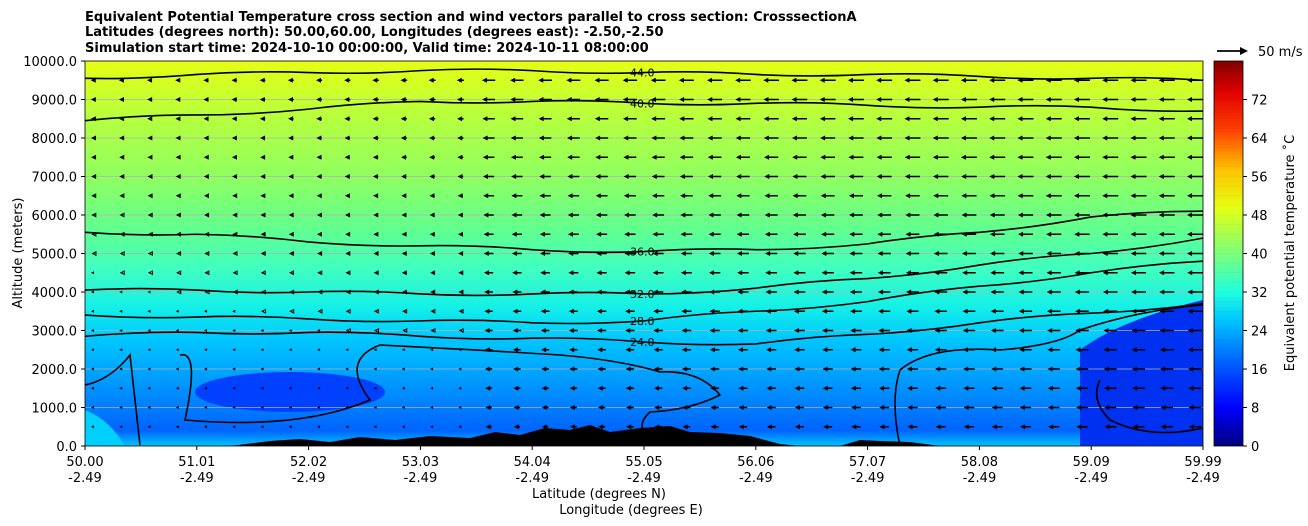  I want to click on contour-line, so click(644, 110).